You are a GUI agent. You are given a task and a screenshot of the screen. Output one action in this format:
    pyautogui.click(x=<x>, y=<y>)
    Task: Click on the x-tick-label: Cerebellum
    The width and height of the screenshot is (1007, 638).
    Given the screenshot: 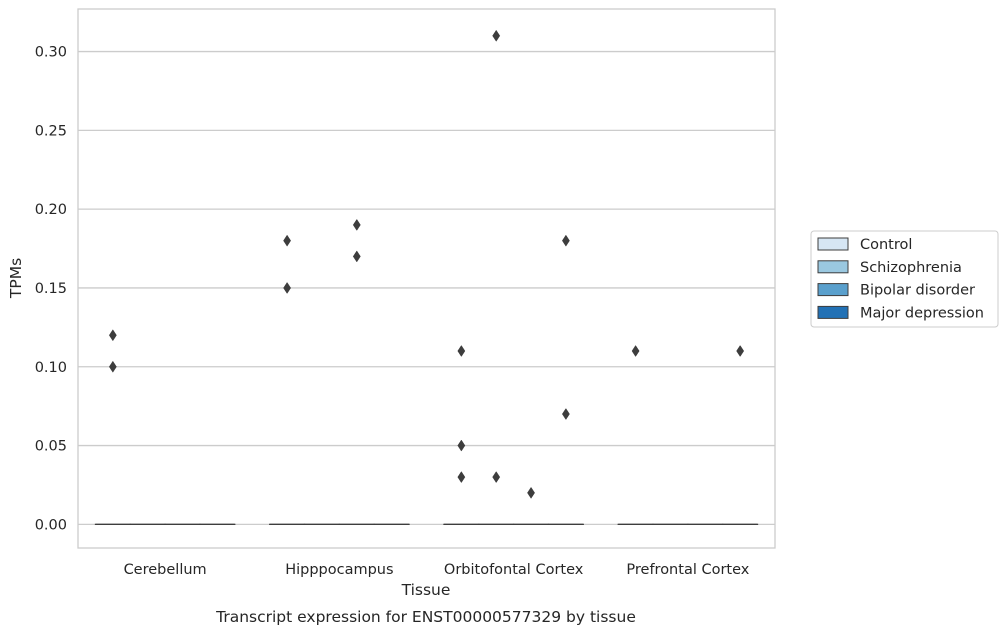 What is the action you would take?
    pyautogui.click(x=165, y=570)
    